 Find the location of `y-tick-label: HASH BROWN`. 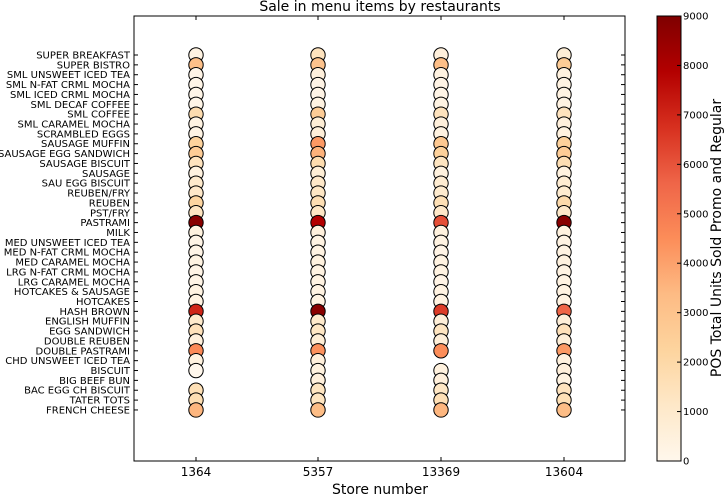

y-tick-label: HASH BROWN is located at coordinates (95, 312).